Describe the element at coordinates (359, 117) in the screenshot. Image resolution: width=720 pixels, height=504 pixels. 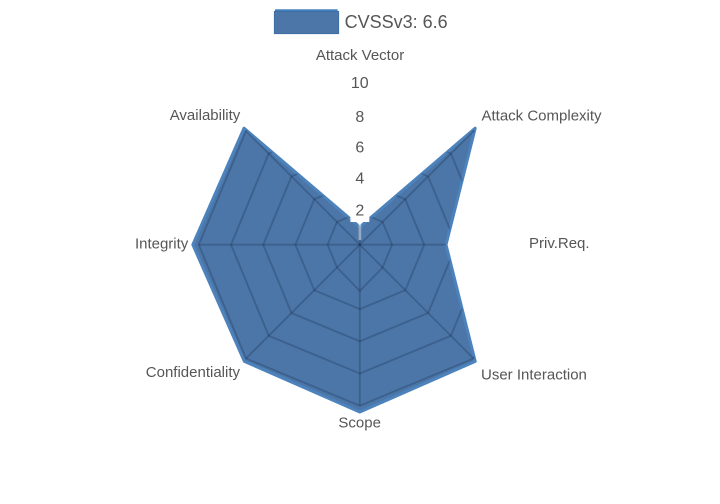
I see `svg-text: 8` at that location.